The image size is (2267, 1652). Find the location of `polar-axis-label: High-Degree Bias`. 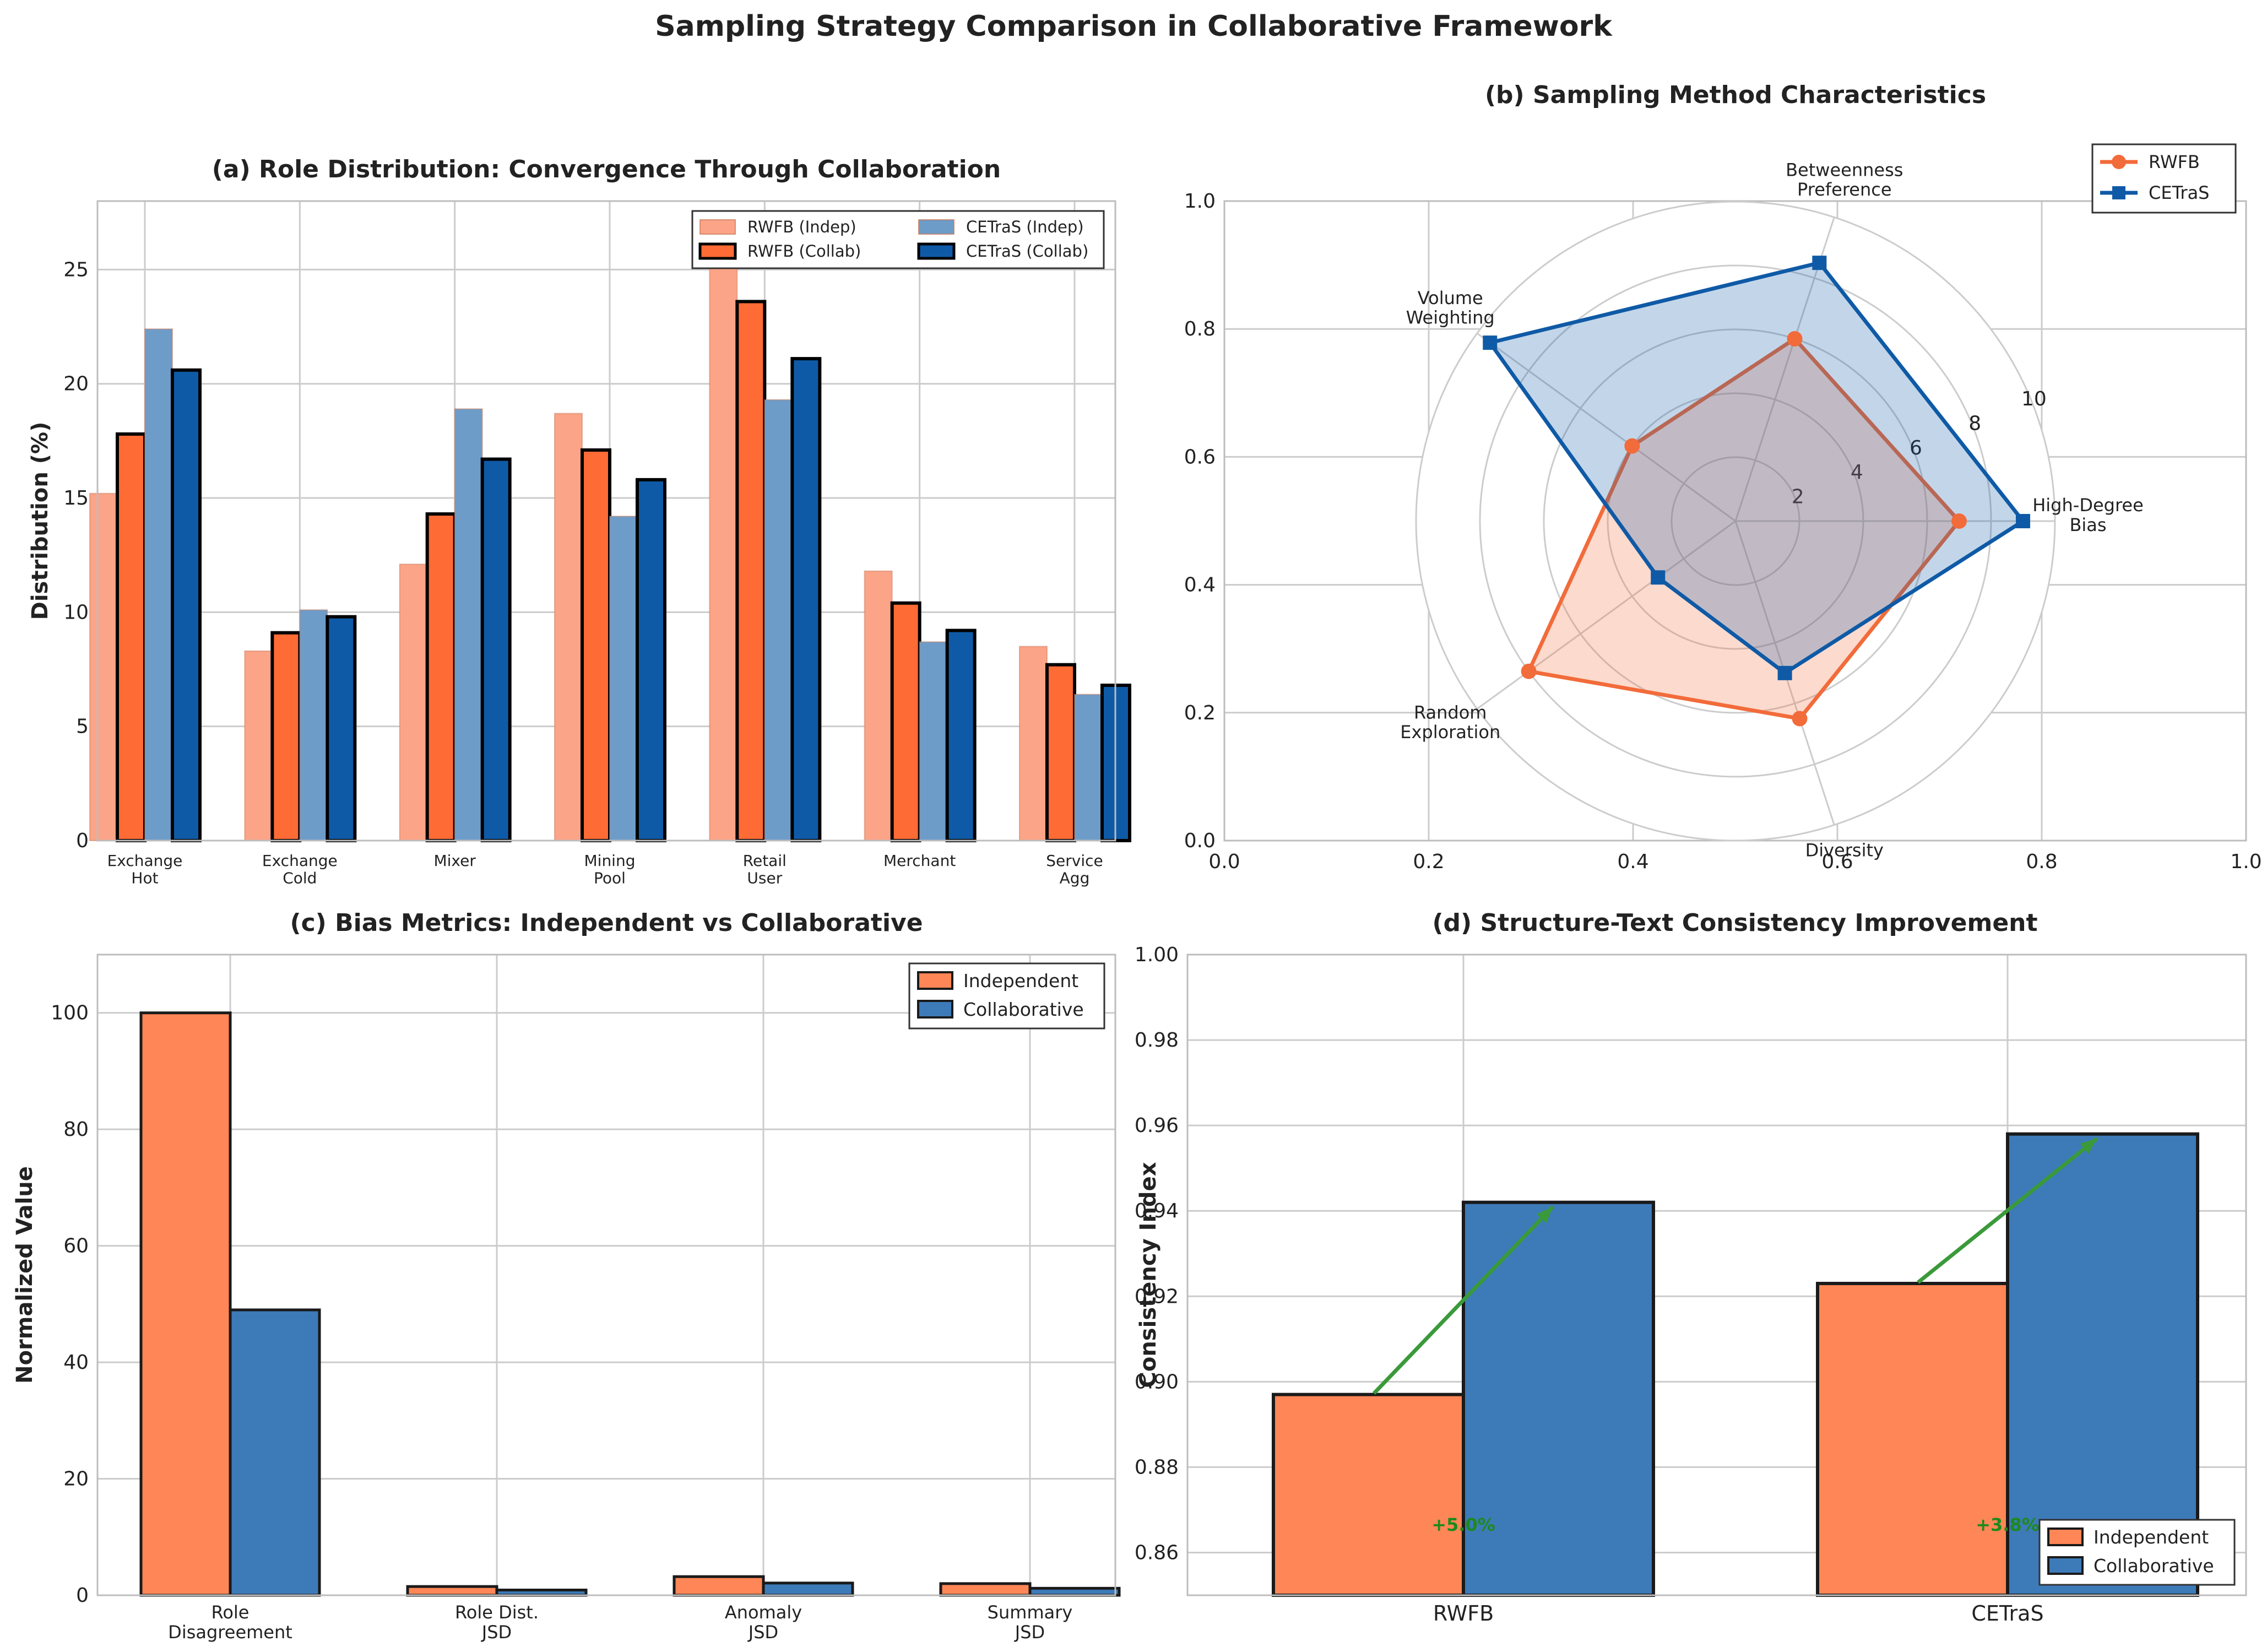

polar-axis-label: High-Degree Bias is located at coordinates (2088, 515).